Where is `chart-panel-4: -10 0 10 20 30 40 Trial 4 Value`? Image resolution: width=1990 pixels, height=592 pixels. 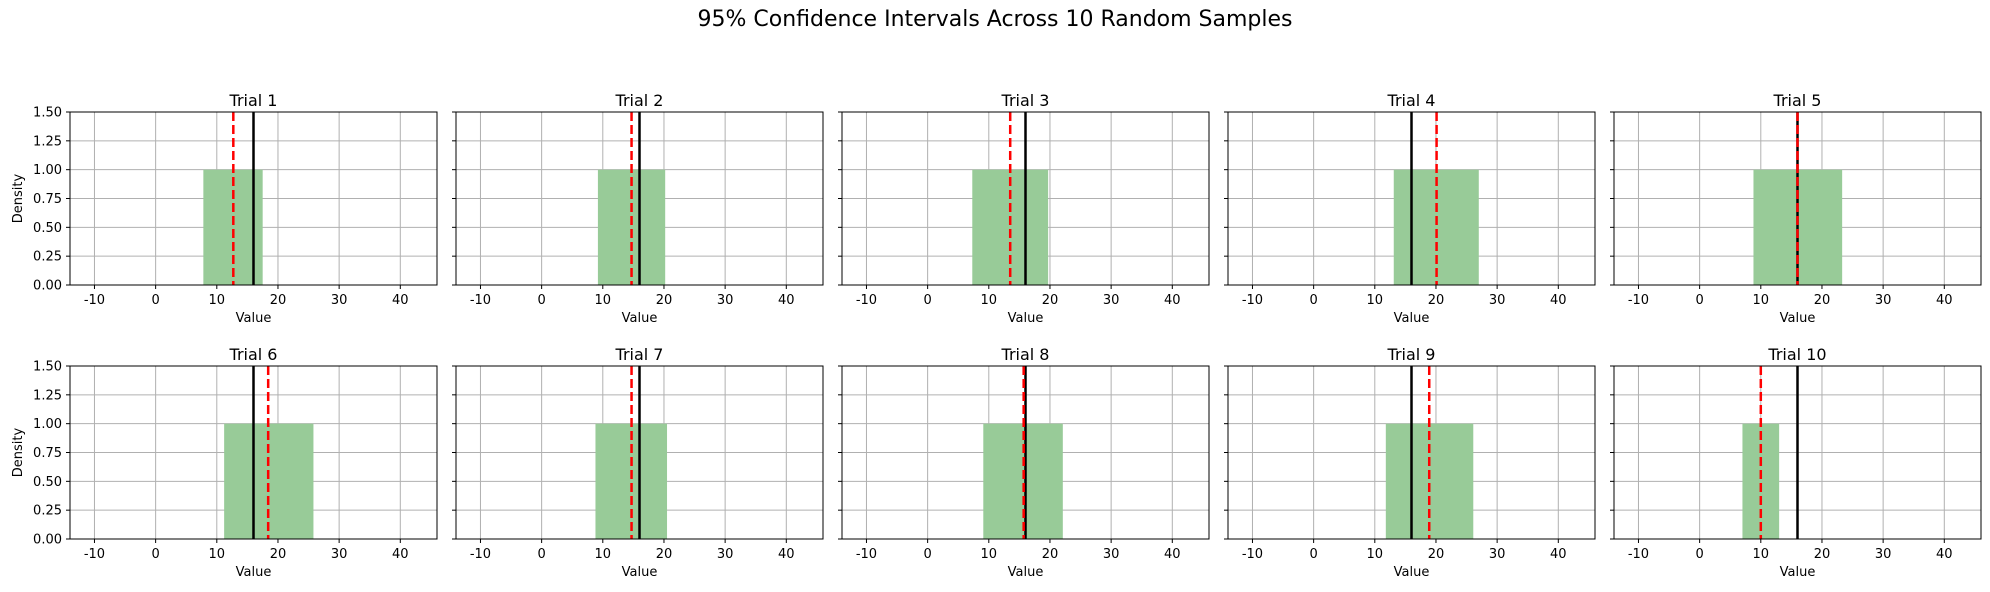 chart-panel-4: -10 0 10 20 30 40 Trial 4 Value is located at coordinates (1410, 208).